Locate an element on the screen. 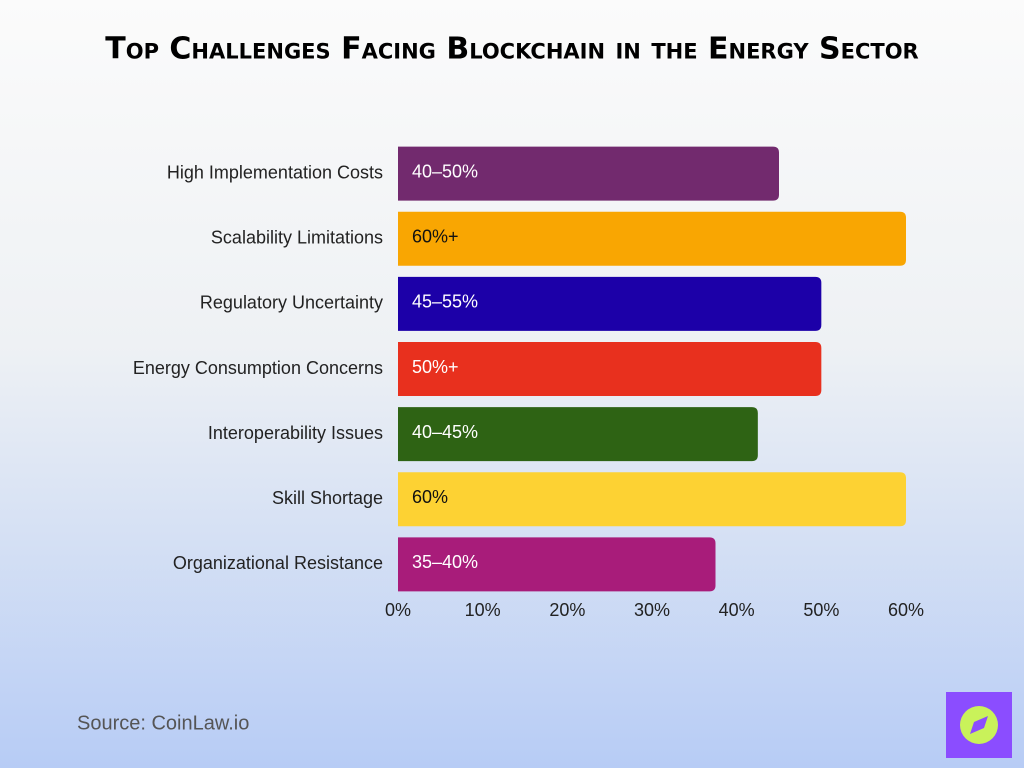  y-tick-label: Scalability Limitations is located at coordinates (297, 237).